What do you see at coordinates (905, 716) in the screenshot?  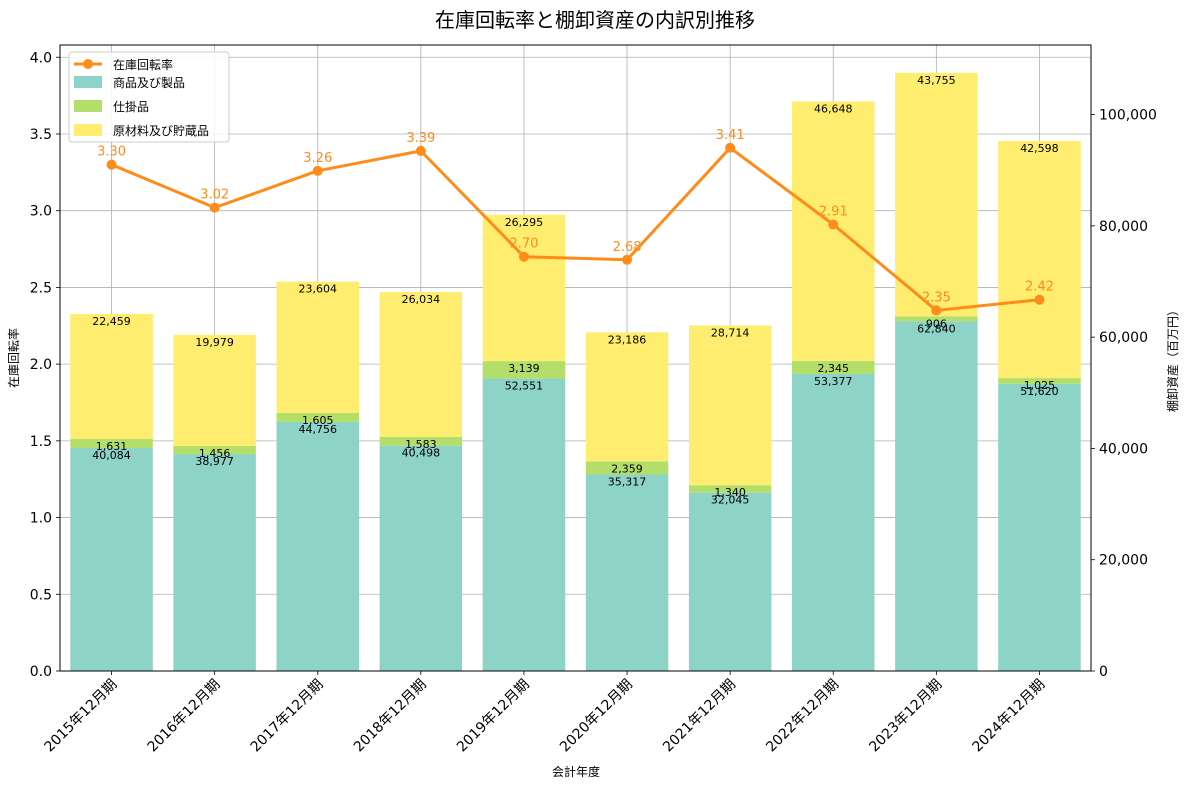 I see `x-tick-label: 2023年12月期` at bounding box center [905, 716].